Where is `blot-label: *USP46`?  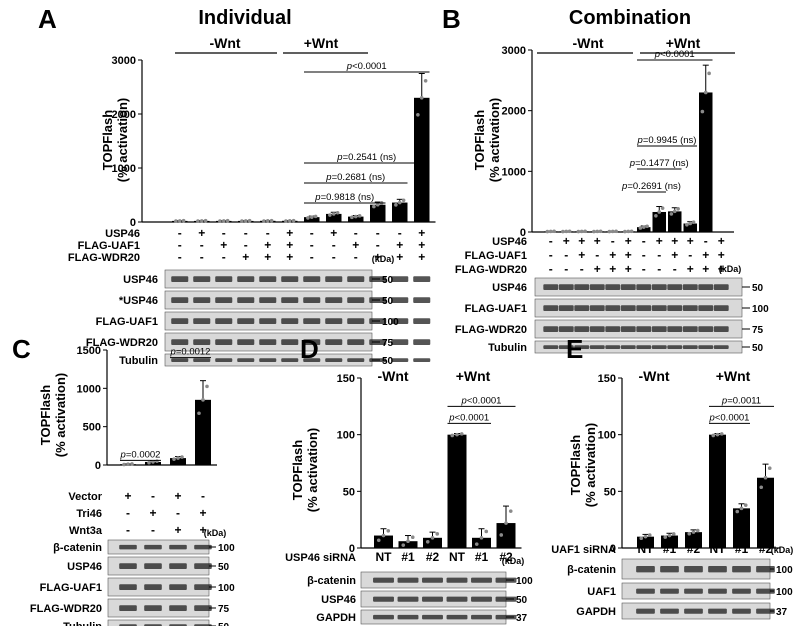
blot-label: *USP46 is located at coordinates (138, 301).